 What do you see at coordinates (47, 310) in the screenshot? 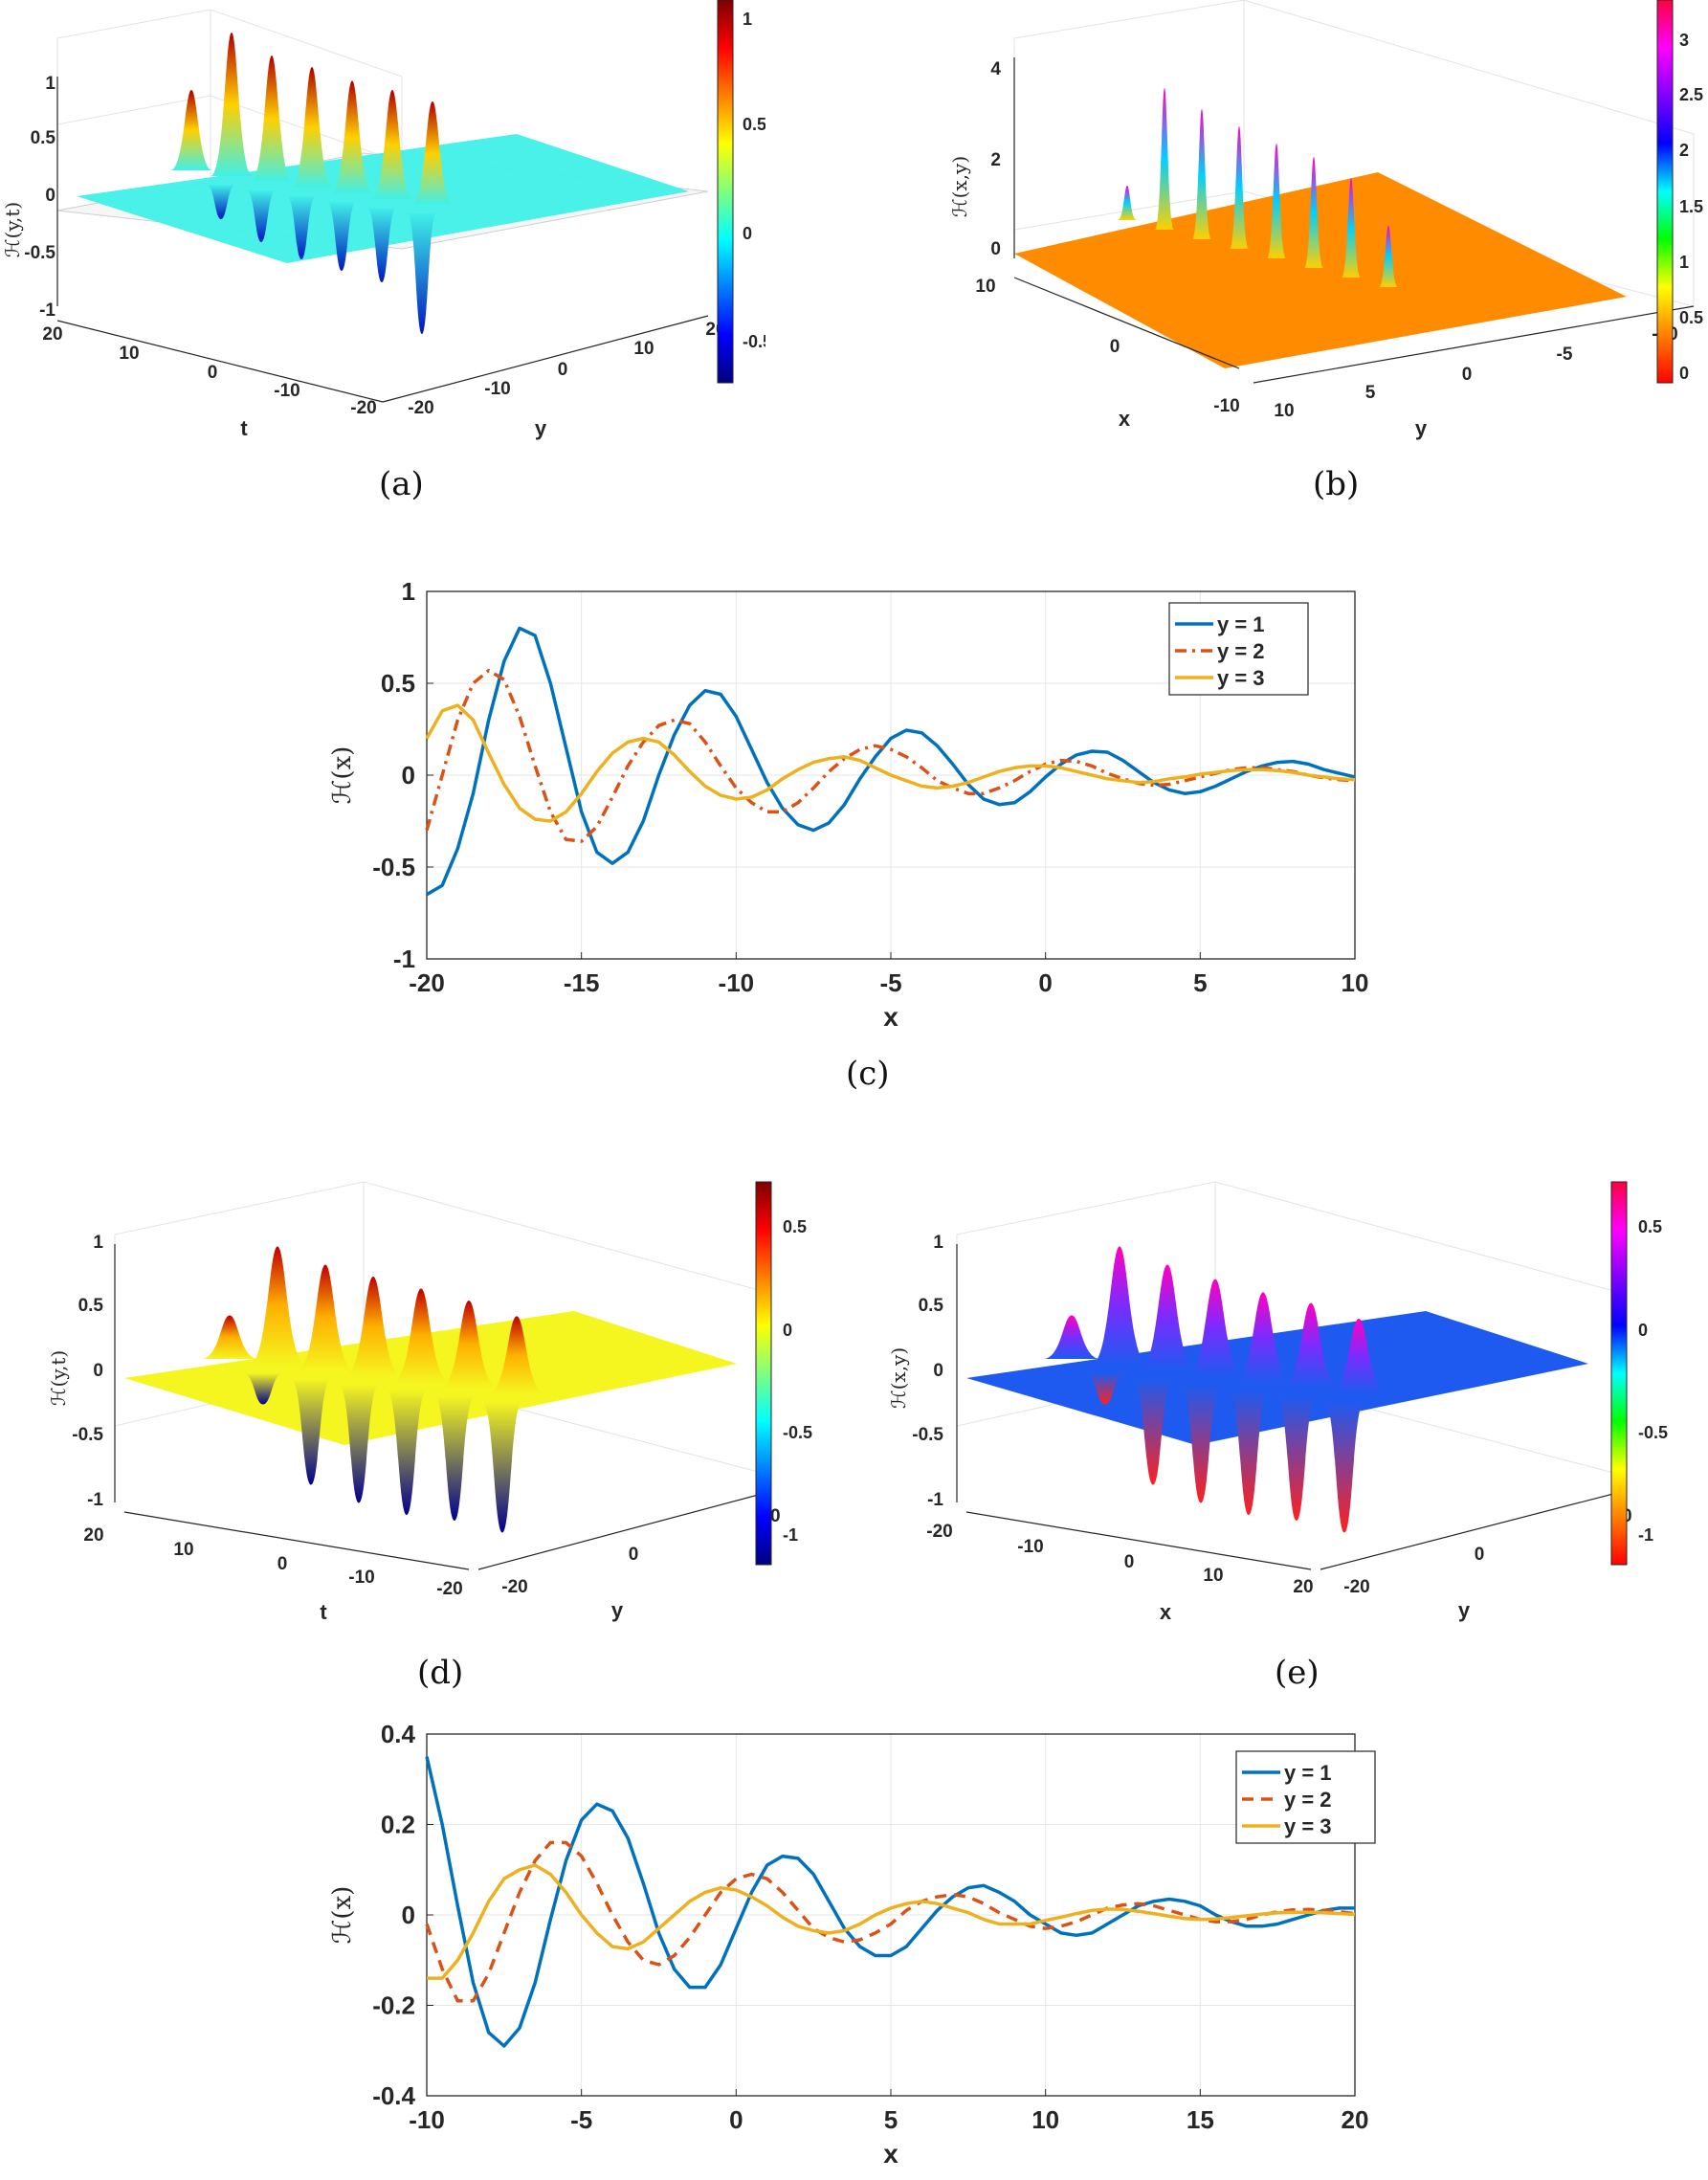
I see `z-tick: -1` at bounding box center [47, 310].